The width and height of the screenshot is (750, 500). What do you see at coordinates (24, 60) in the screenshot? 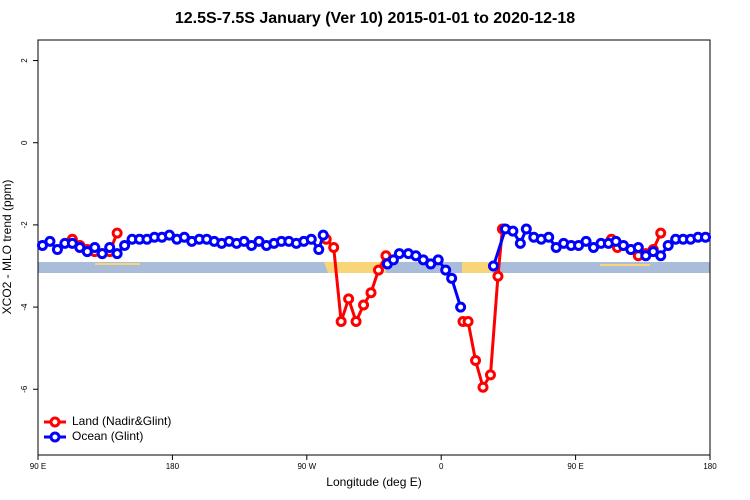
I see `y-tick-label: 2` at bounding box center [24, 60].